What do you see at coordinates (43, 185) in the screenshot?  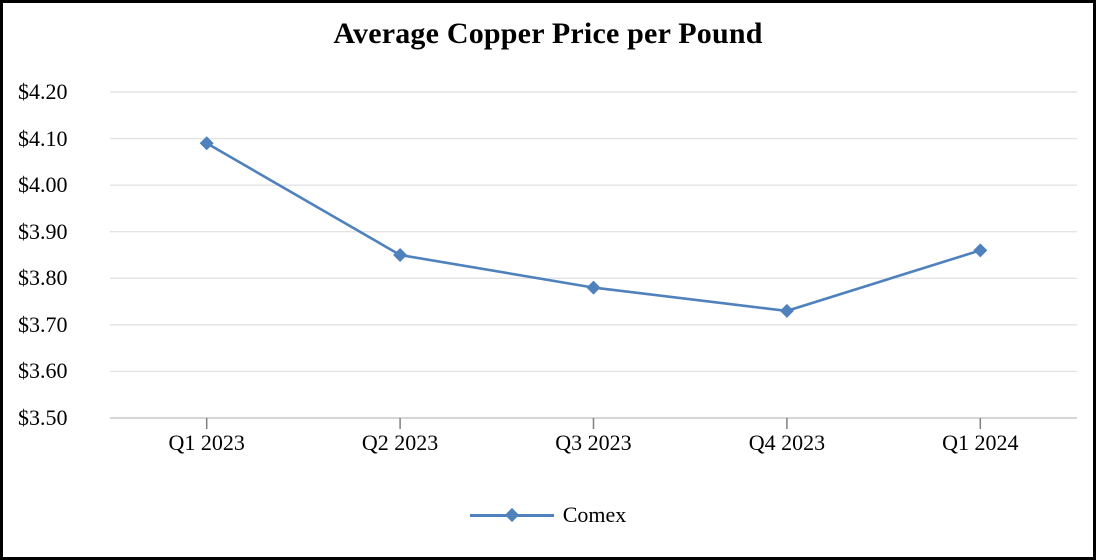 I see `y-tick-label: $4.00` at bounding box center [43, 185].